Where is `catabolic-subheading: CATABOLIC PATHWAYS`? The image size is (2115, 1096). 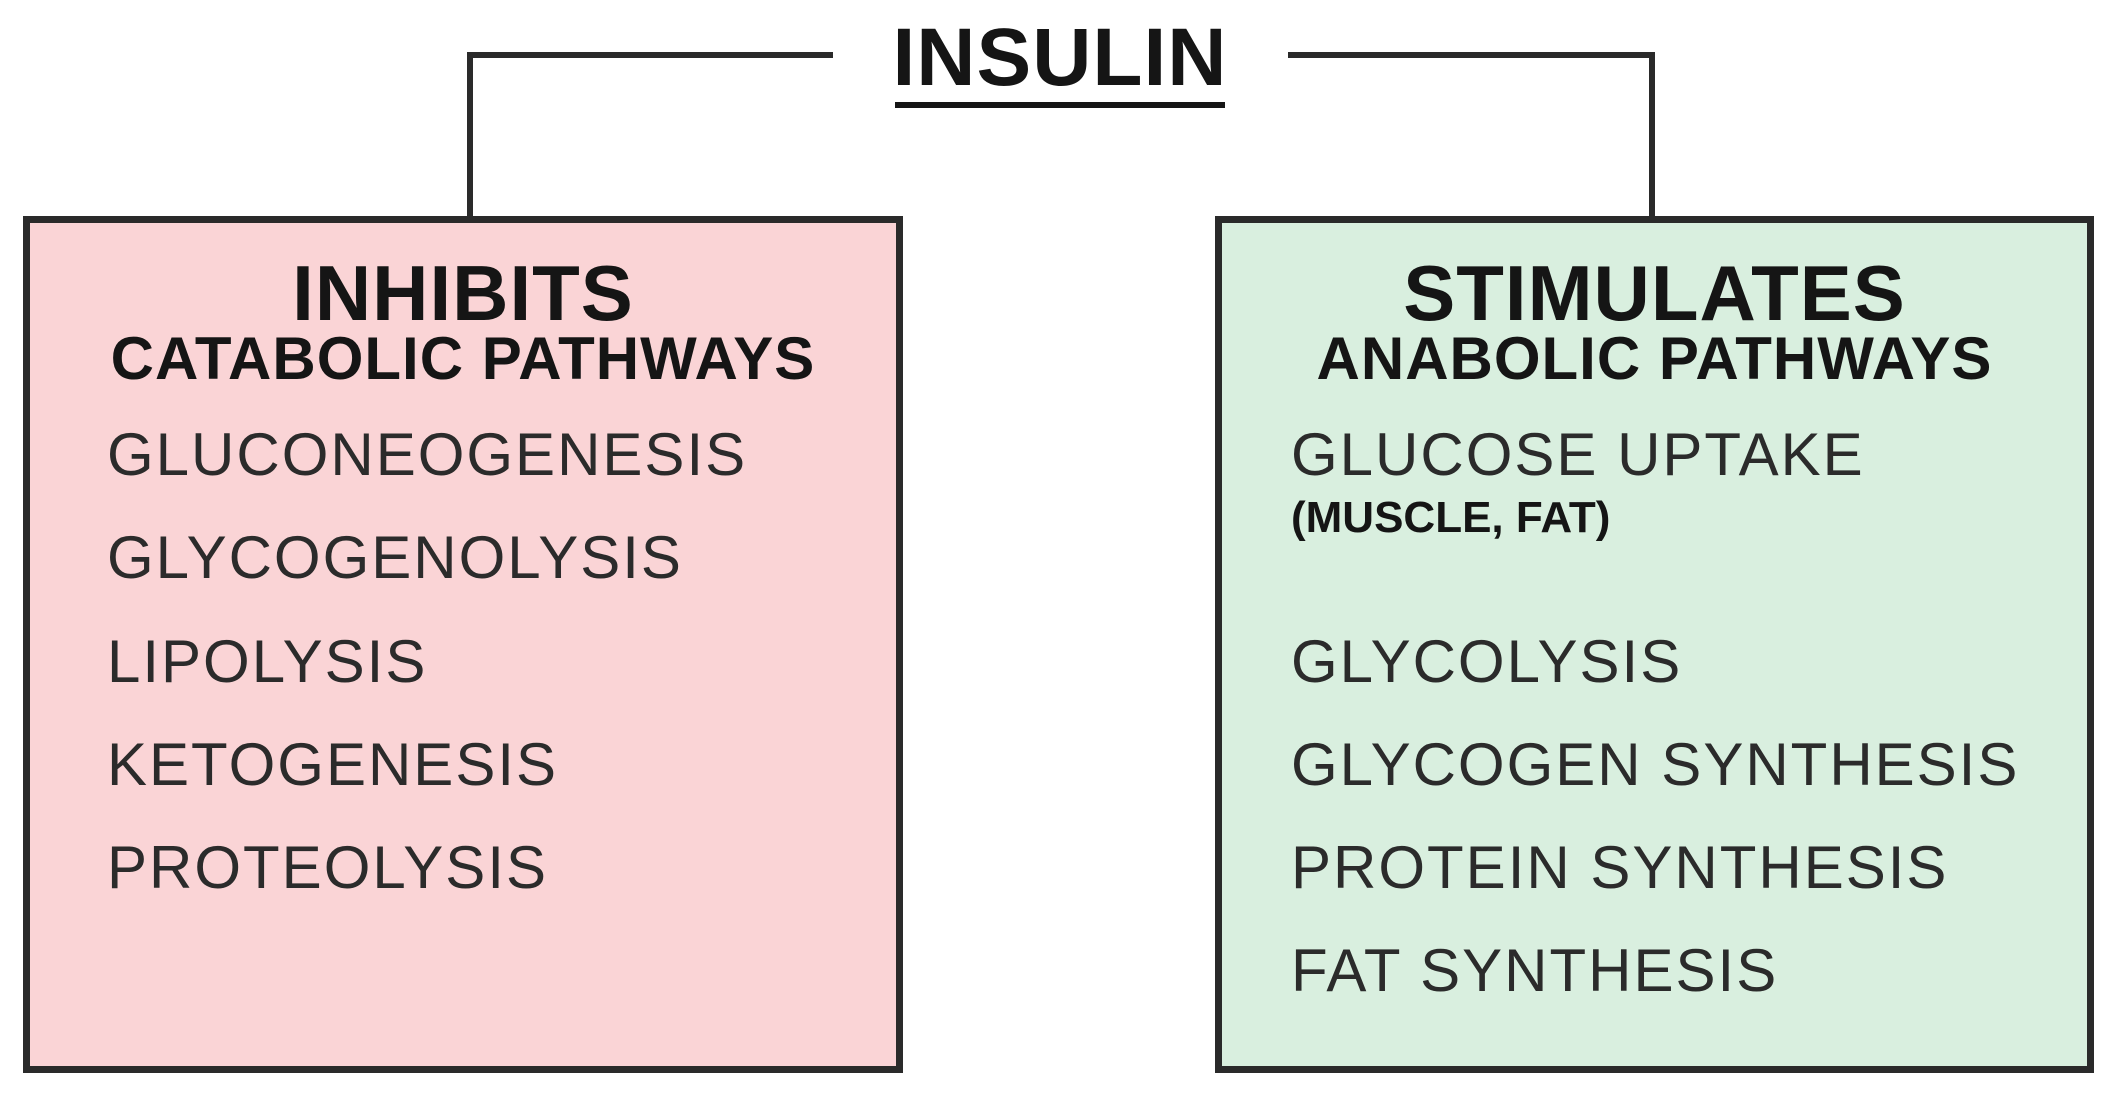 catabolic-subheading: CATABOLIC PATHWAYS is located at coordinates (463, 358).